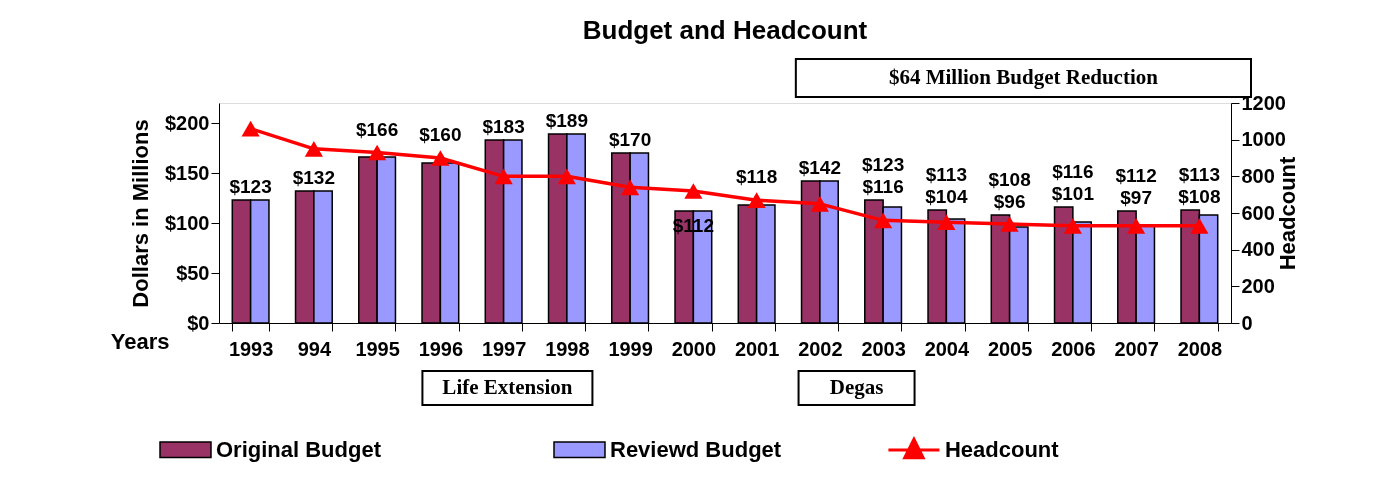  I want to click on x-tick-label: 1997, so click(504, 348).